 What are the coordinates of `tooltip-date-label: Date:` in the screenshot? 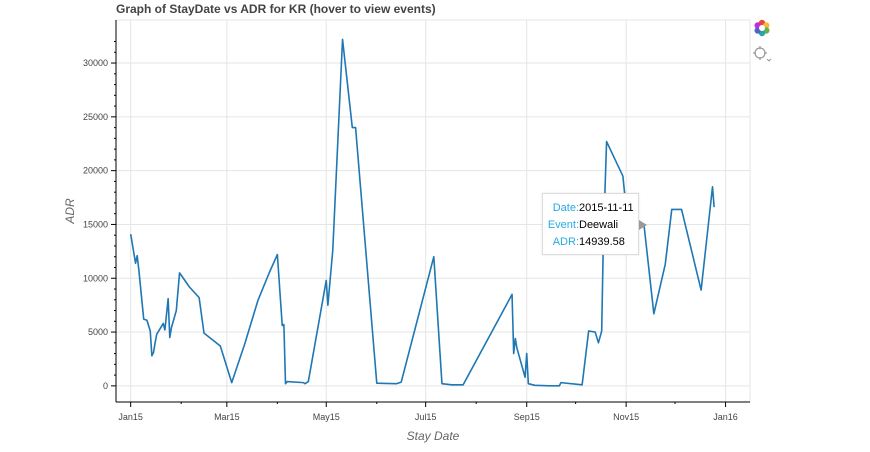 It's located at (565, 208).